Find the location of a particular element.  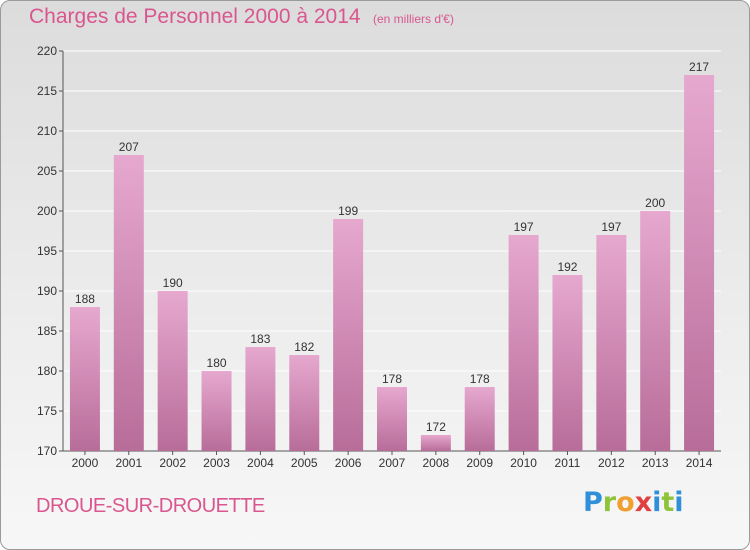

data-label: 188 is located at coordinates (85, 299).